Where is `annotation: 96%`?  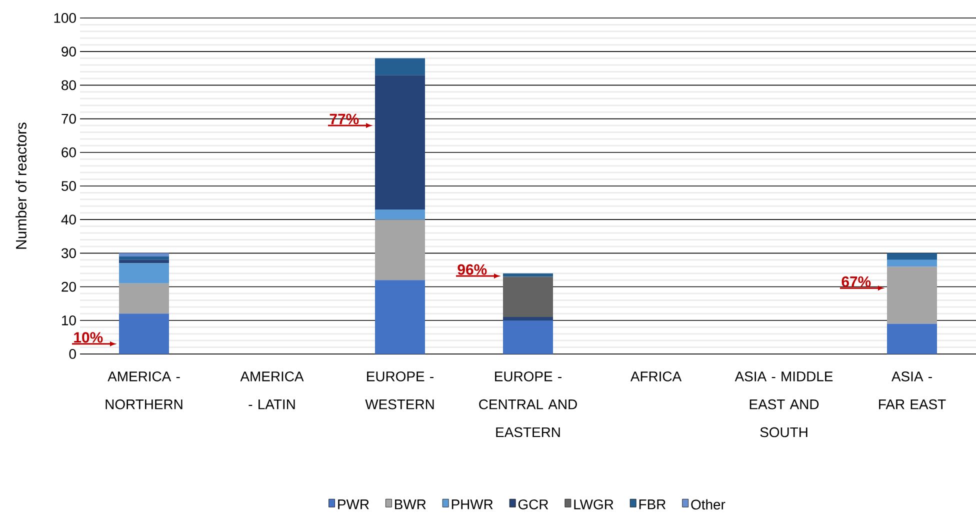
annotation: 96% is located at coordinates (472, 269).